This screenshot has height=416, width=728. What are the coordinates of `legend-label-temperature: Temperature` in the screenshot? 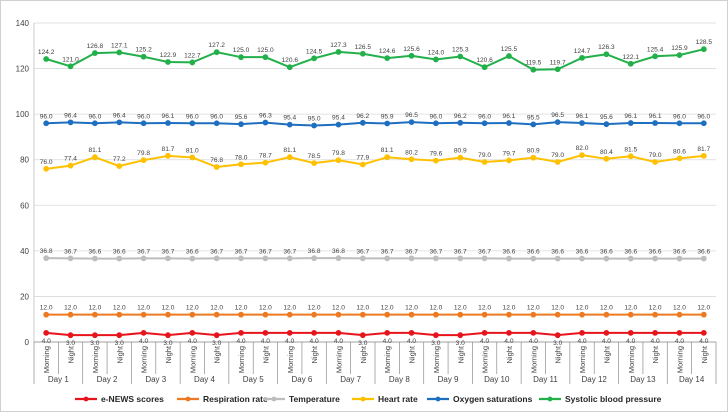 It's located at (314, 399).